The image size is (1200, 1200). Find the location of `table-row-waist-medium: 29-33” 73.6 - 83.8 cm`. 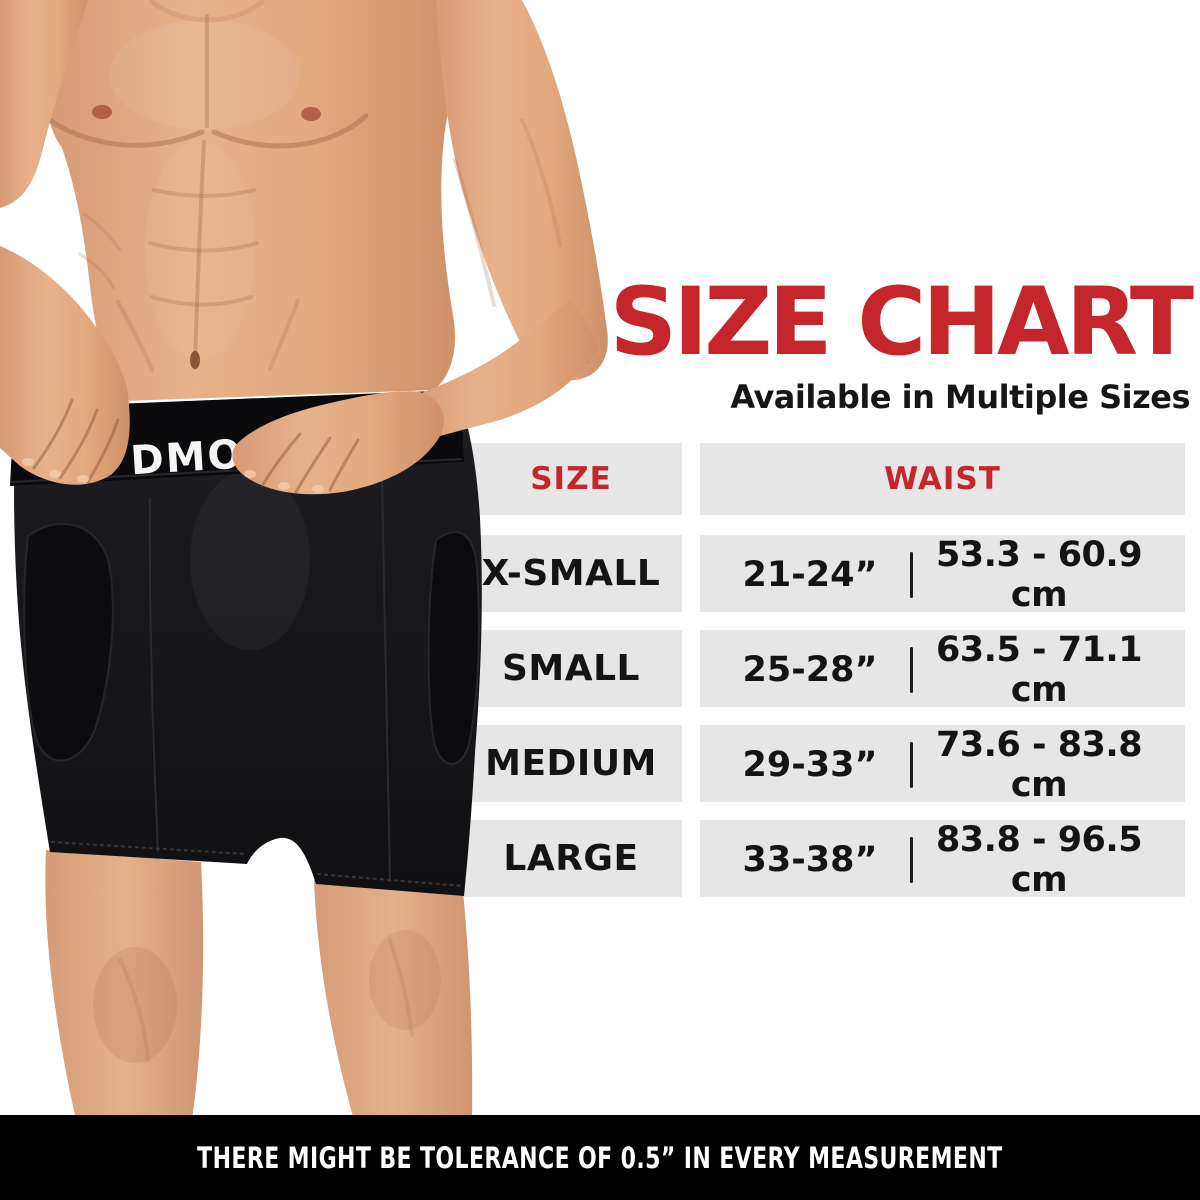

table-row-waist-medium: 29-33” 73.6 - 83.8 cm is located at coordinates (942, 765).